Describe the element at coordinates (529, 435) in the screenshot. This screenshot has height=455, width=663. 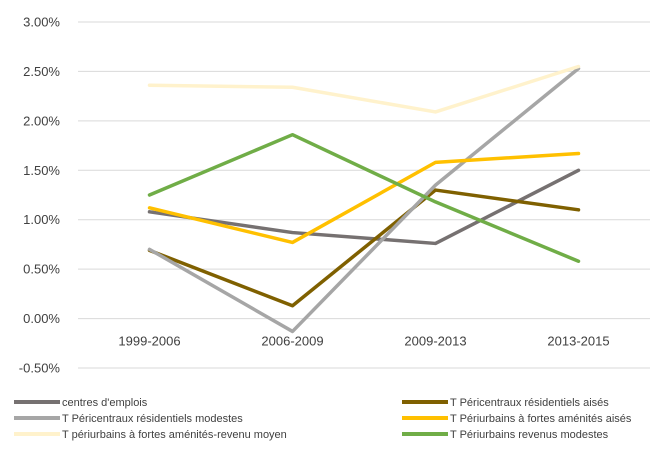
I see `legend-label: T Périurbains revenus modestes` at that location.